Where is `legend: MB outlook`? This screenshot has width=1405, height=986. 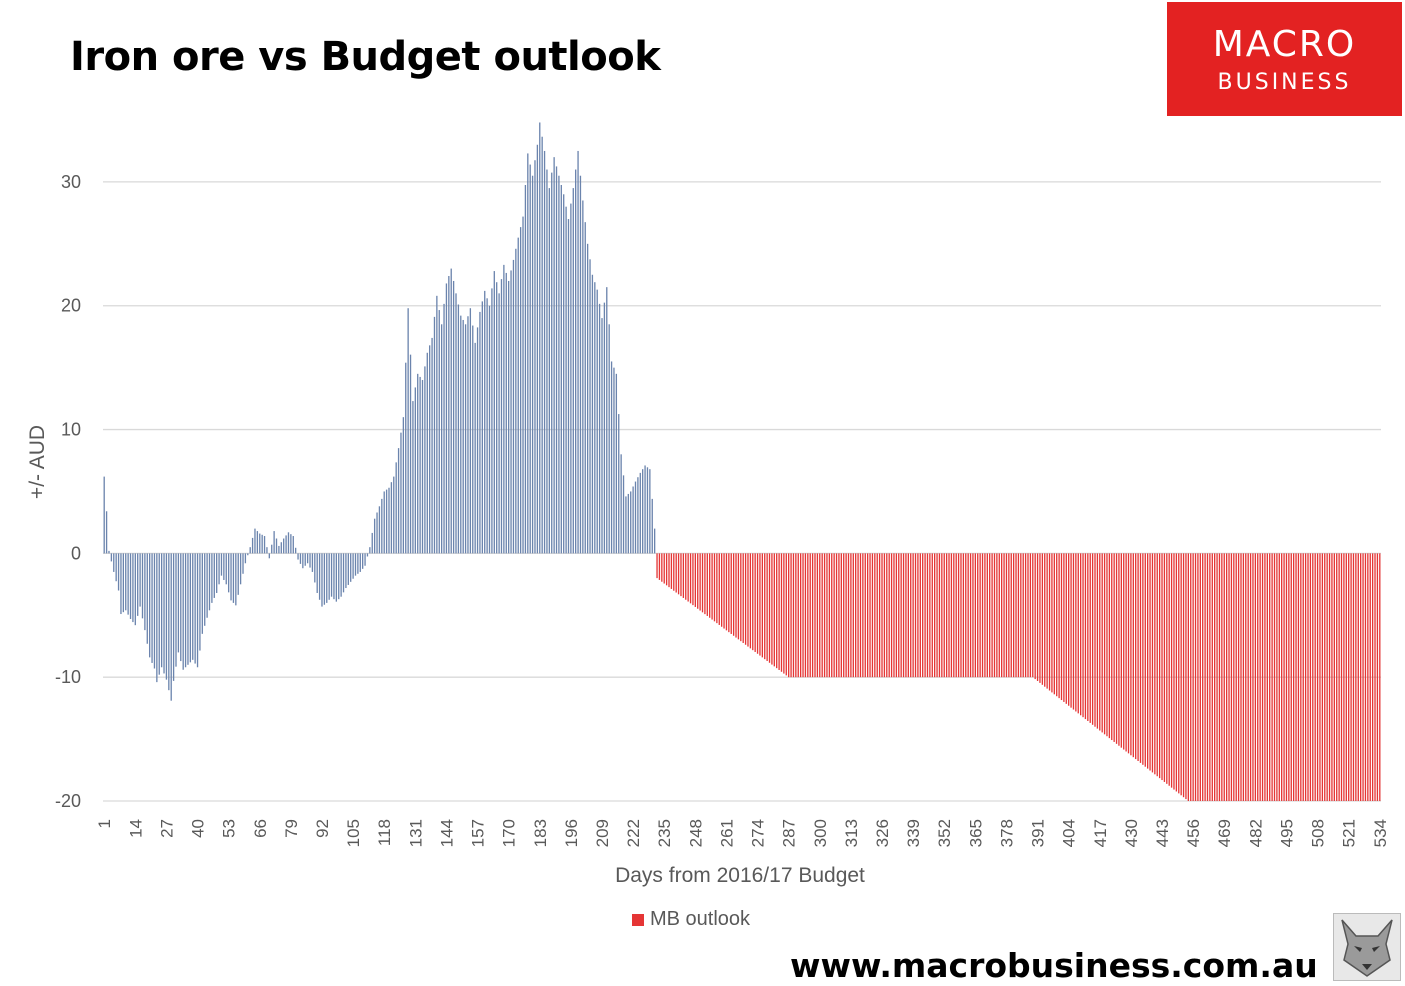
legend: MB outlook is located at coordinates (691, 919).